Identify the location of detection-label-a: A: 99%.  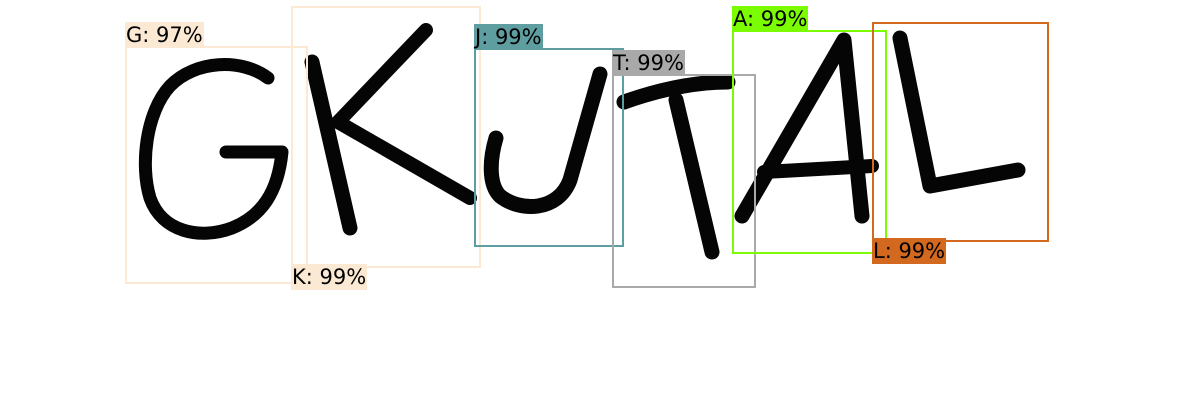
(770, 19).